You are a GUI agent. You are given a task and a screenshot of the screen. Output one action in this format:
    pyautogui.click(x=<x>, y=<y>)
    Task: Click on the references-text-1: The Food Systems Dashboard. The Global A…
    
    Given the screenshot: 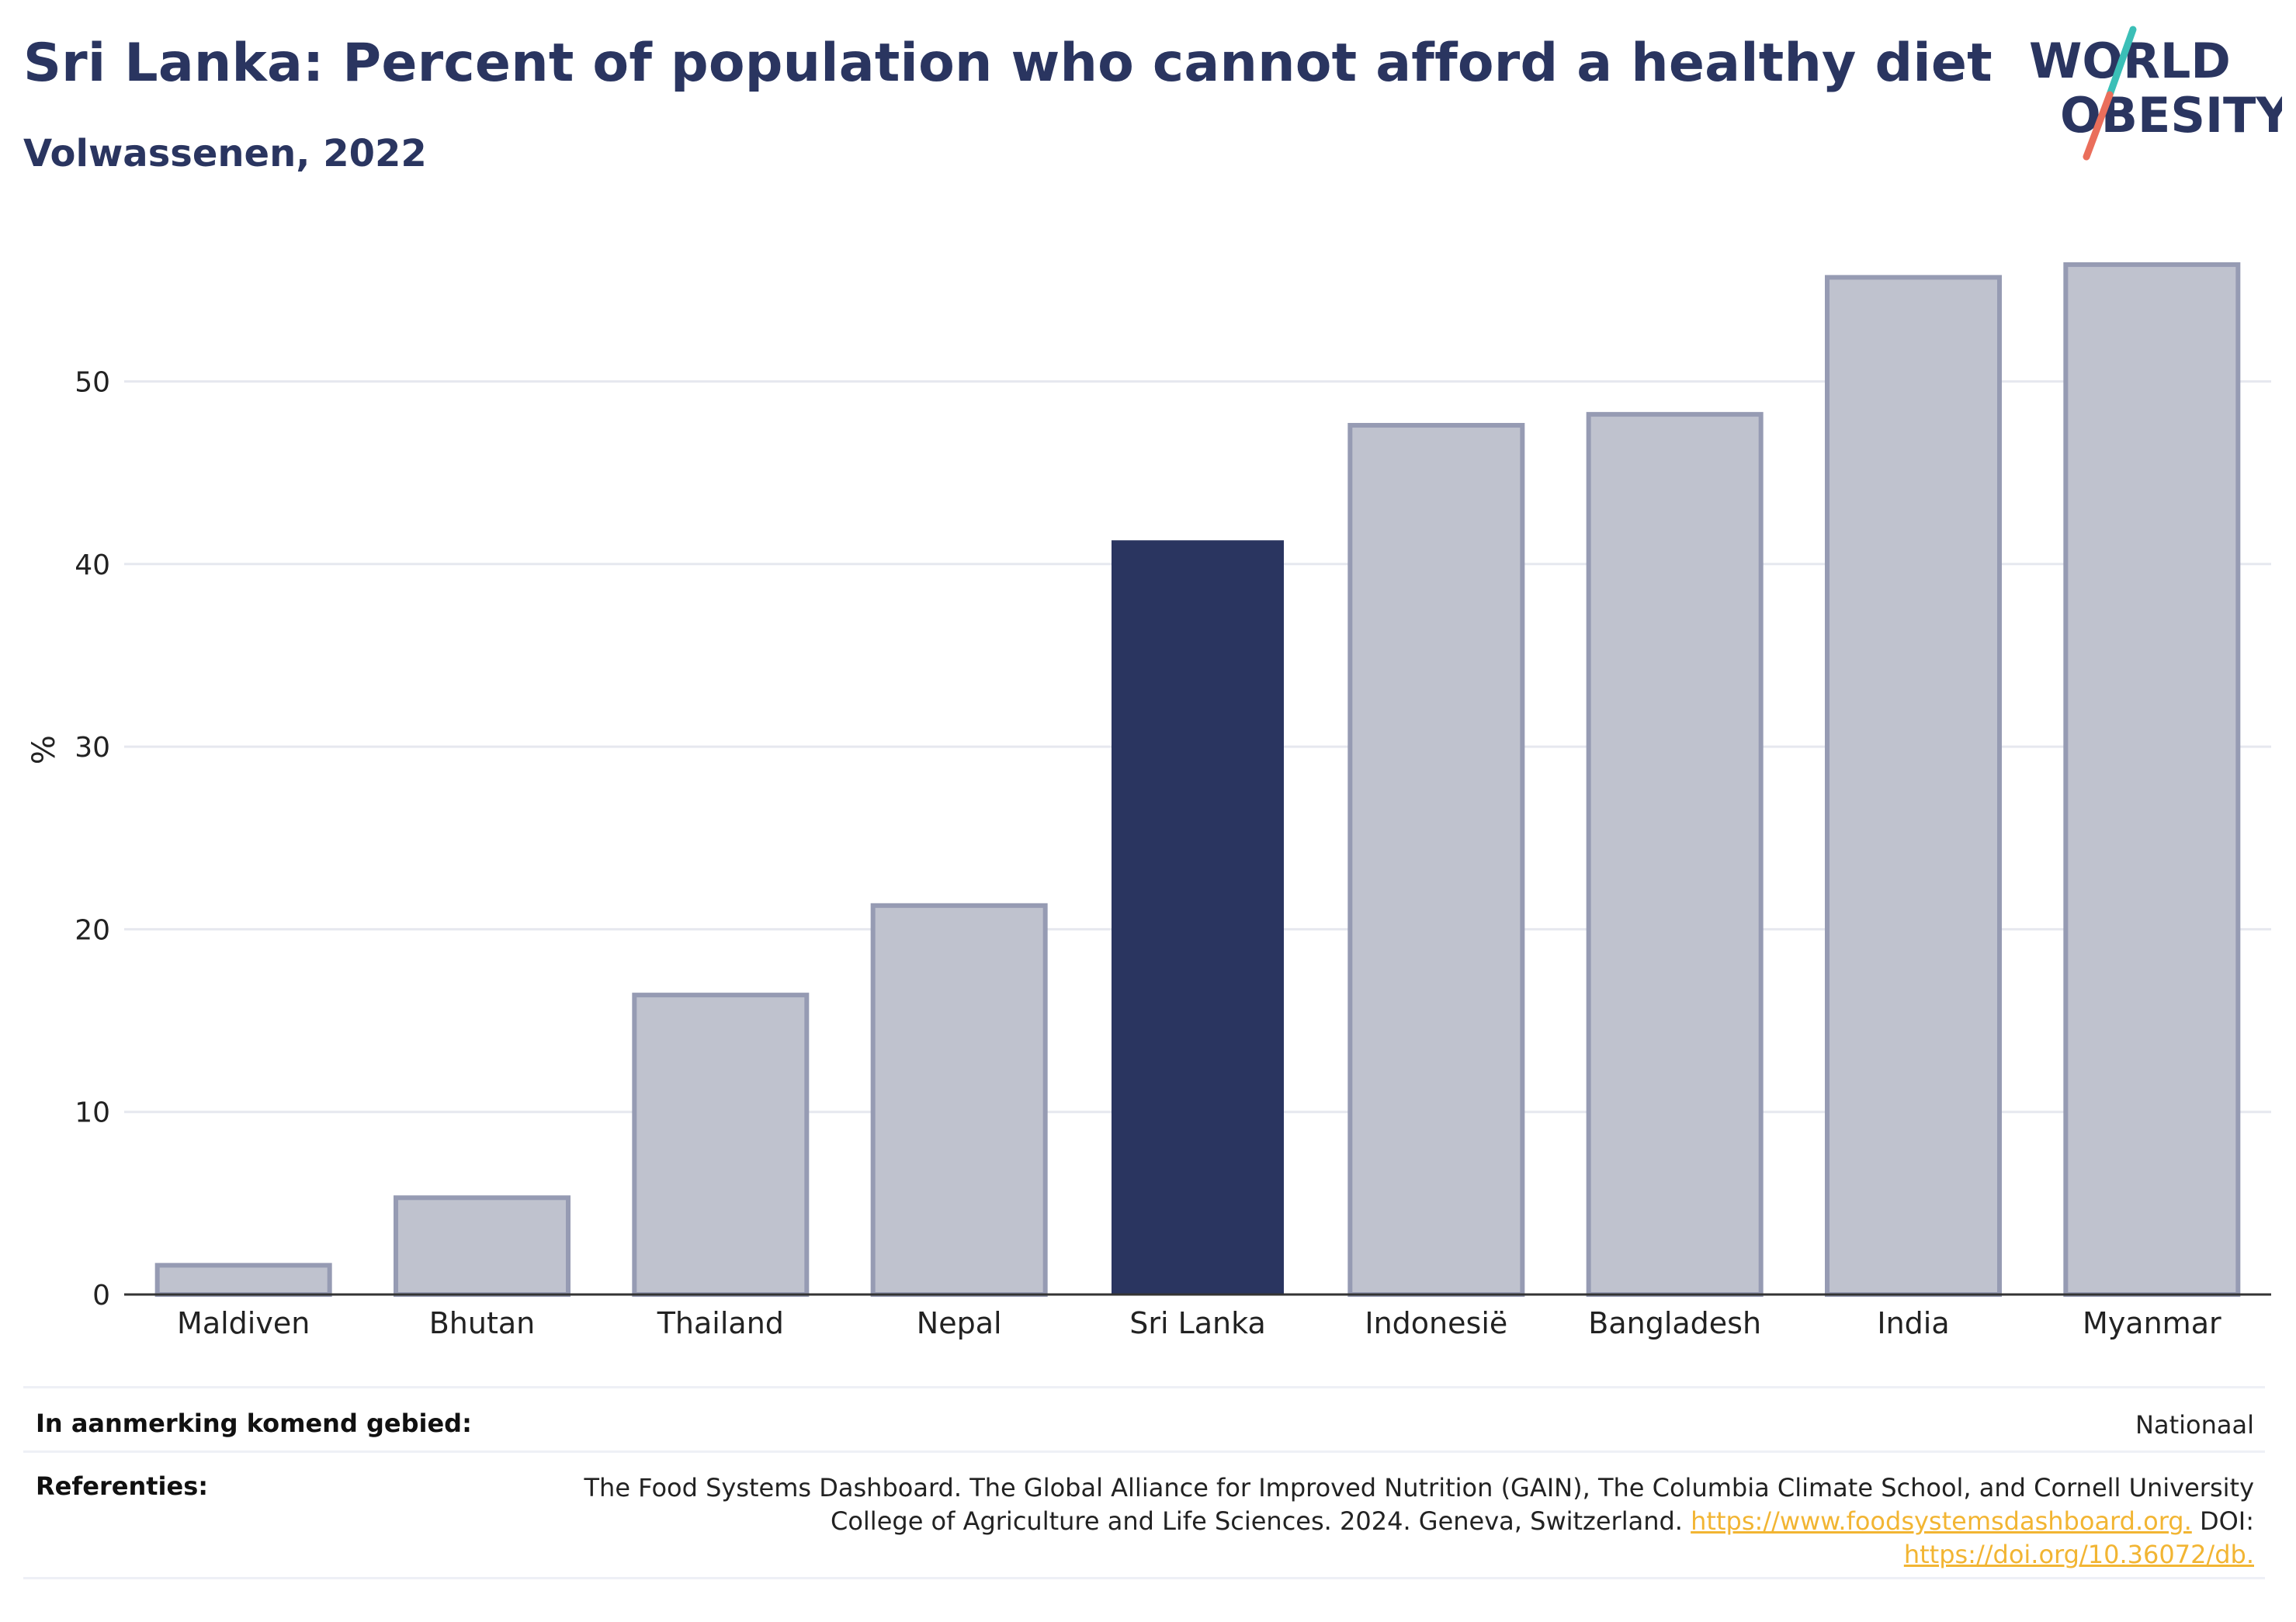 What is the action you would take?
    pyautogui.click(x=1419, y=1504)
    